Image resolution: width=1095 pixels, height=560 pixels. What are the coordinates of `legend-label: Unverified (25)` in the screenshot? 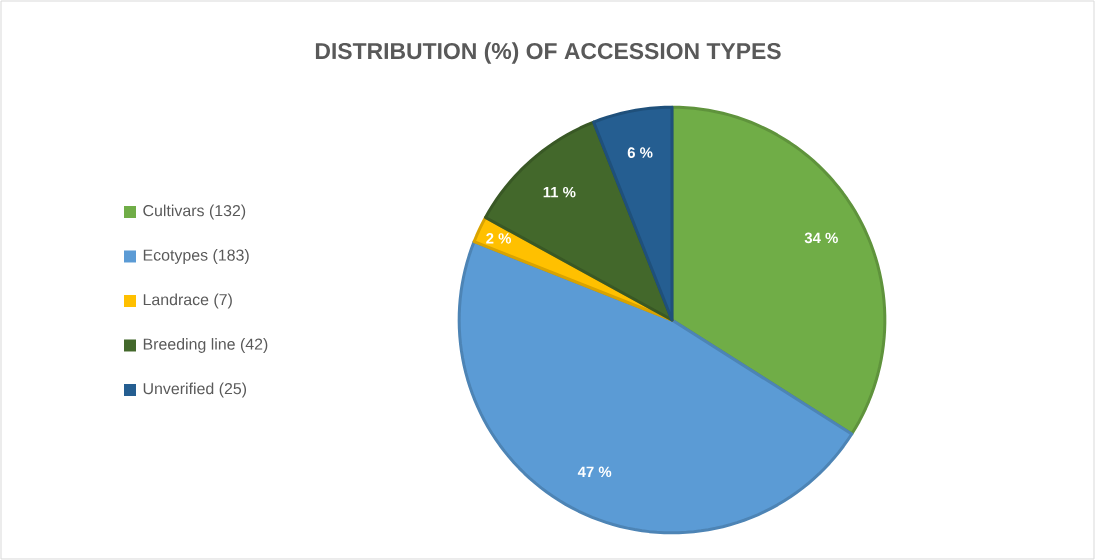 It's located at (195, 390).